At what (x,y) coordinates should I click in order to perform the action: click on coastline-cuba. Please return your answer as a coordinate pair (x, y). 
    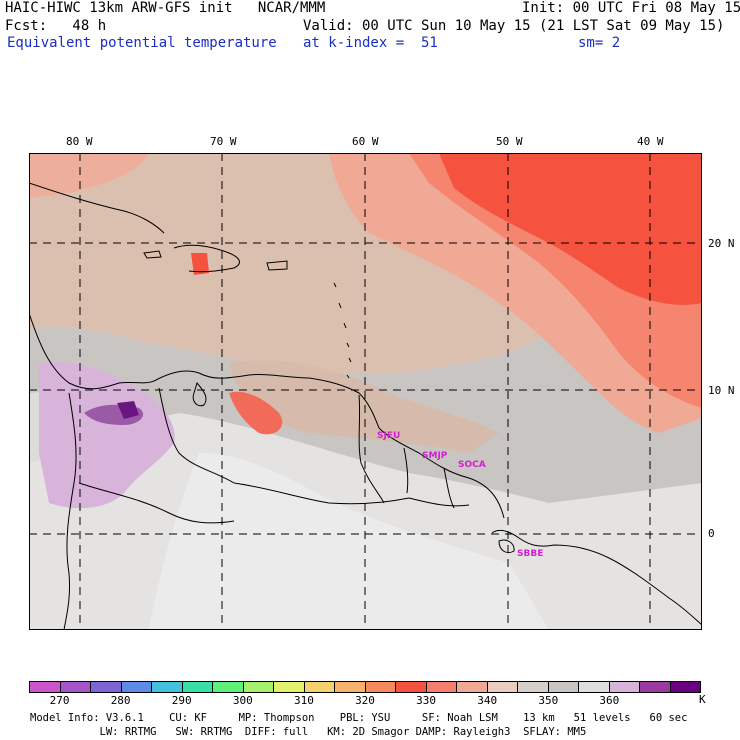
    Looking at the image, I should click on (97, 208).